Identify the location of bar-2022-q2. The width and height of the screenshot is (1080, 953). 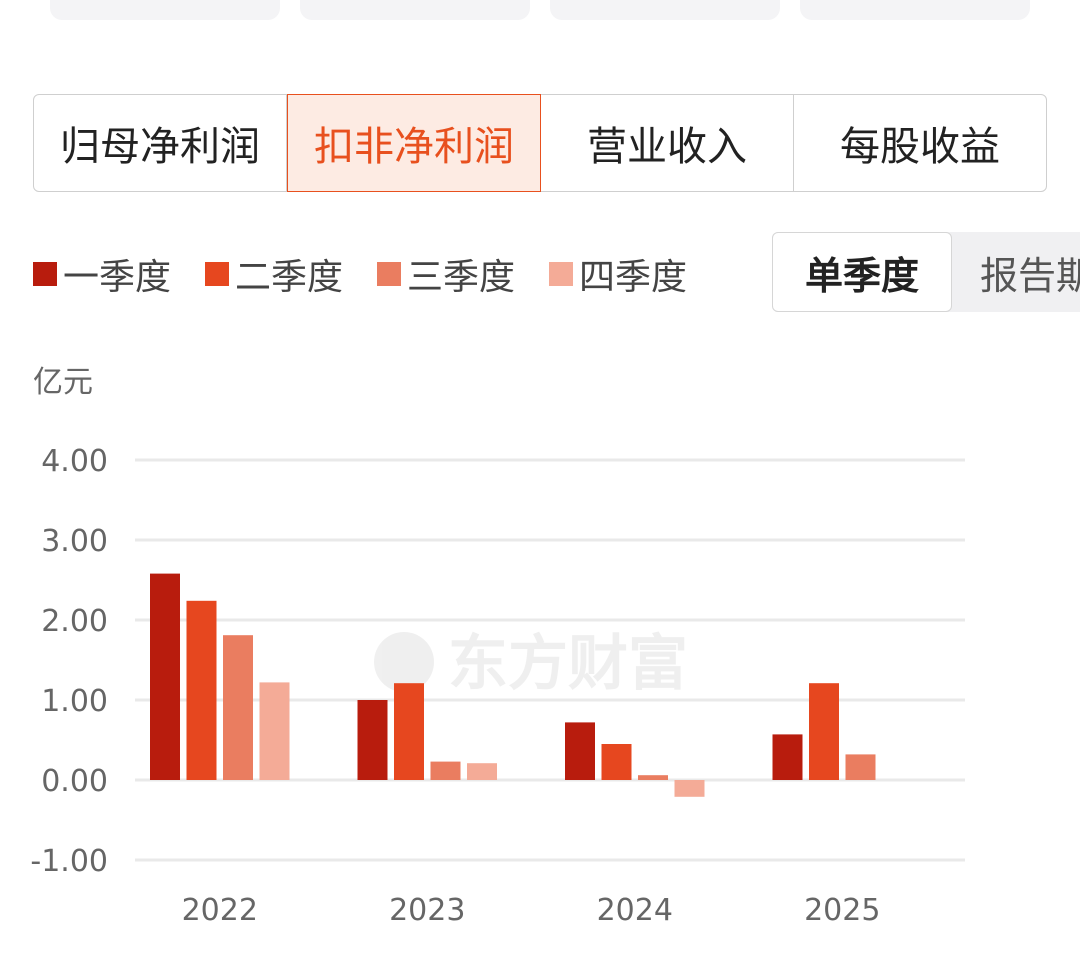
(201, 690).